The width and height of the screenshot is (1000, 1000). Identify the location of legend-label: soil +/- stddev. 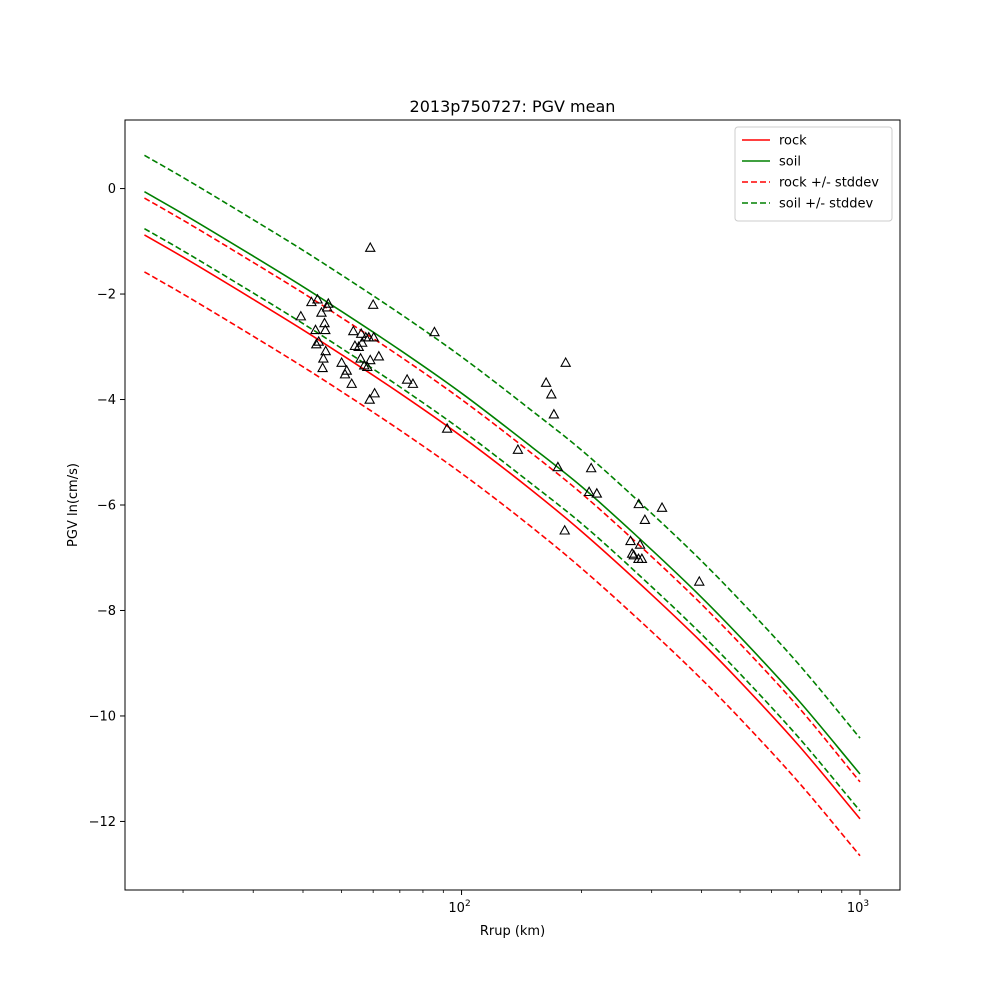
(826, 204).